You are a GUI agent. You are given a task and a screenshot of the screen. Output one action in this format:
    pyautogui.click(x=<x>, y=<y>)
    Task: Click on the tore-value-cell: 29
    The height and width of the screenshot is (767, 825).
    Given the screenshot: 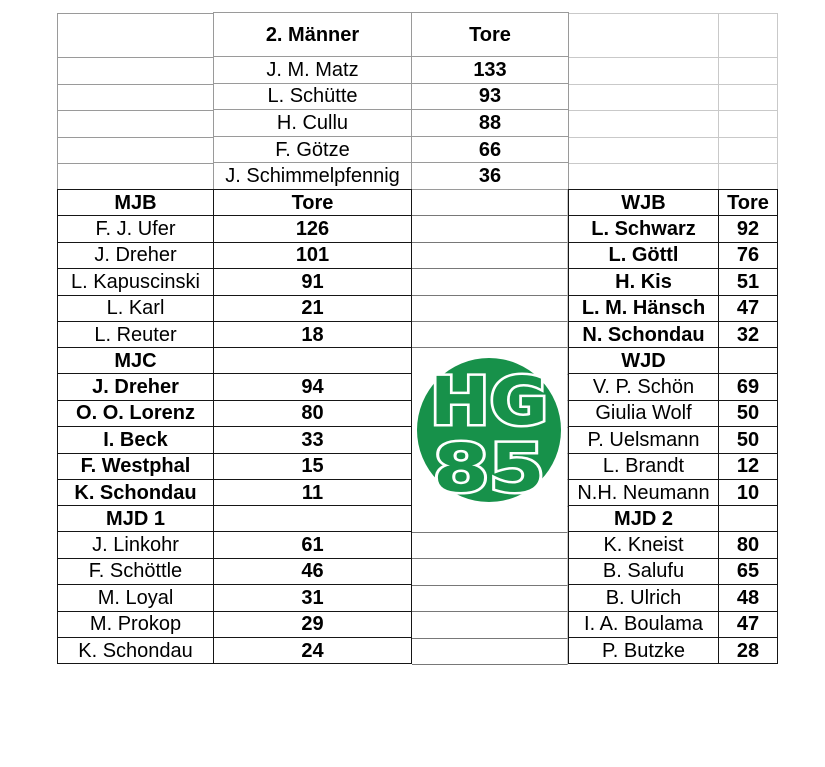 What is the action you would take?
    pyautogui.click(x=313, y=624)
    